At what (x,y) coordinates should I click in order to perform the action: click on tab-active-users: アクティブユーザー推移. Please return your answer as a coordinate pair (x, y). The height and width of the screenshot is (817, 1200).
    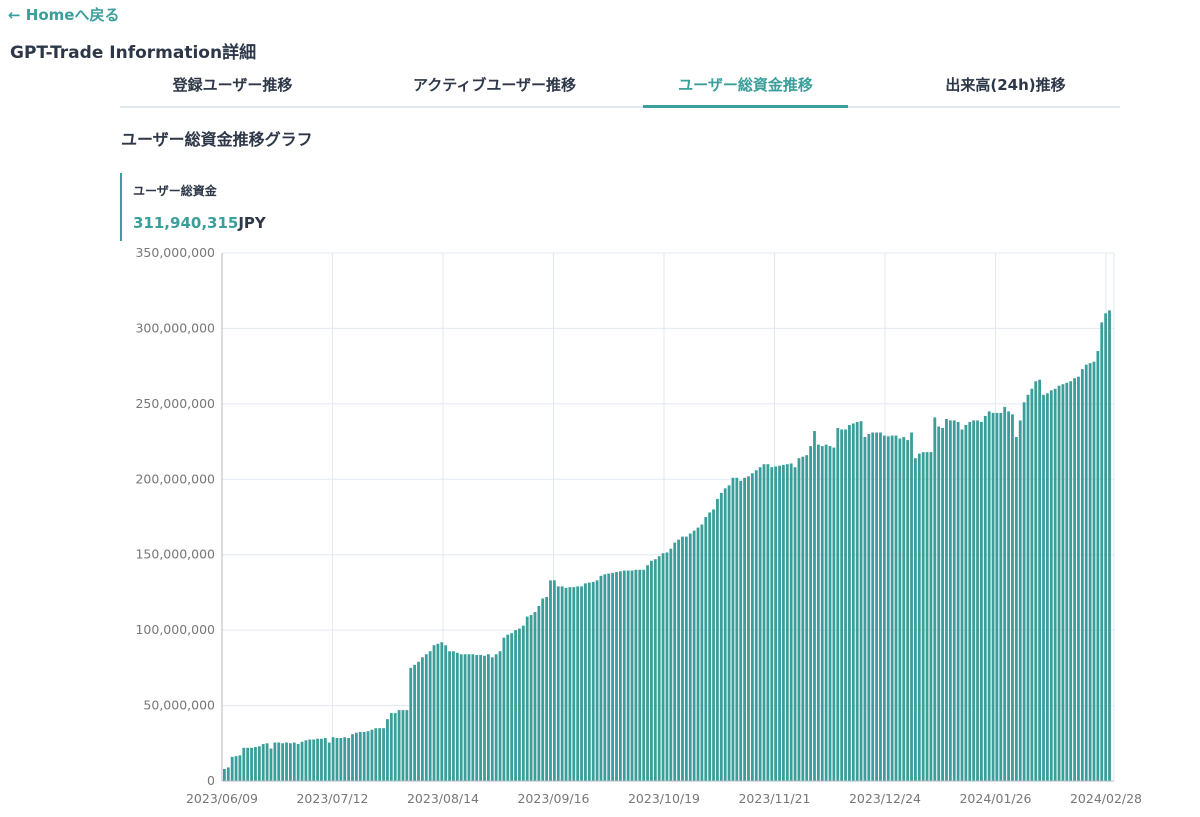
    Looking at the image, I should click on (494, 85).